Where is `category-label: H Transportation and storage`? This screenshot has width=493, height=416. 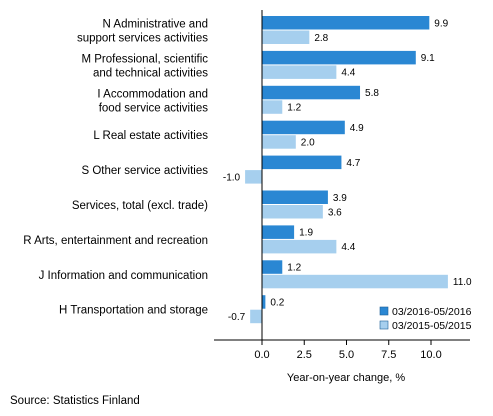
category-label: H Transportation and storage is located at coordinates (133, 311).